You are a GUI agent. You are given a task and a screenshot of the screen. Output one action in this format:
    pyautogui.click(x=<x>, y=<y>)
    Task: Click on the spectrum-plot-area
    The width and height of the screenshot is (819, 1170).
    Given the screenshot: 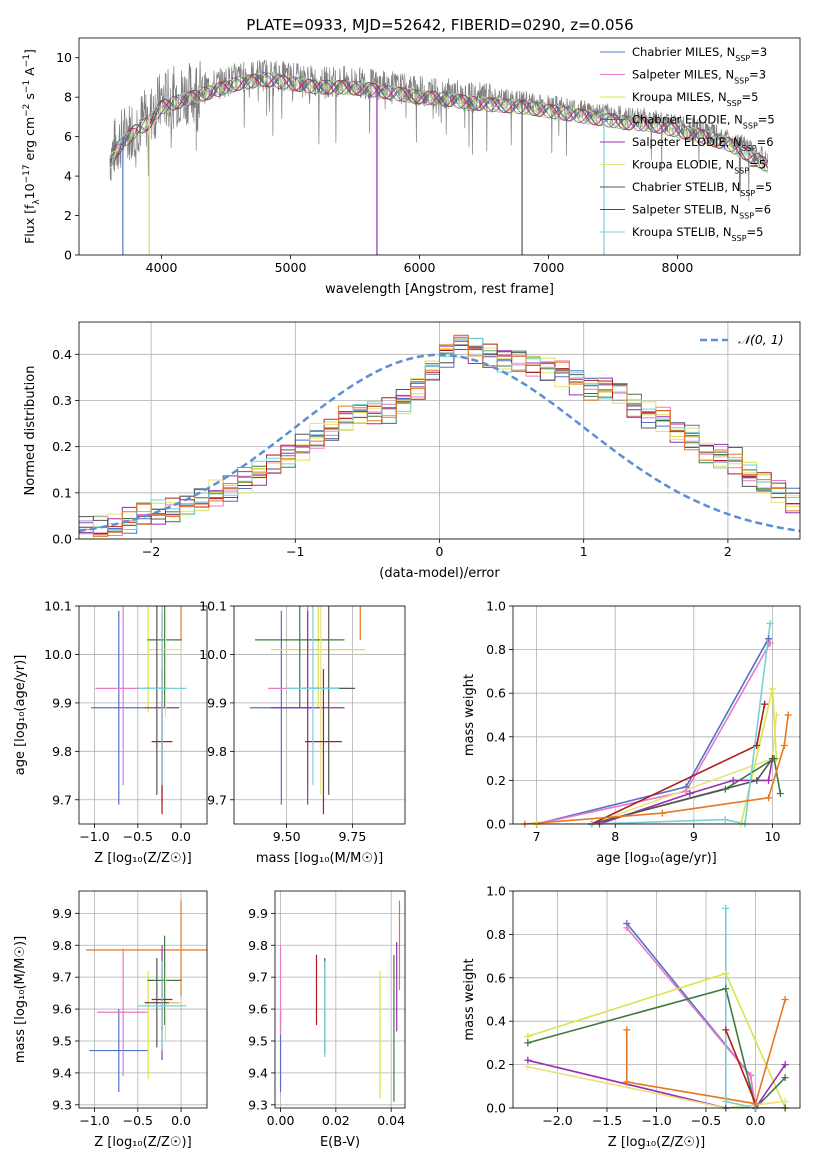 What is the action you would take?
    pyautogui.click(x=439, y=157)
    